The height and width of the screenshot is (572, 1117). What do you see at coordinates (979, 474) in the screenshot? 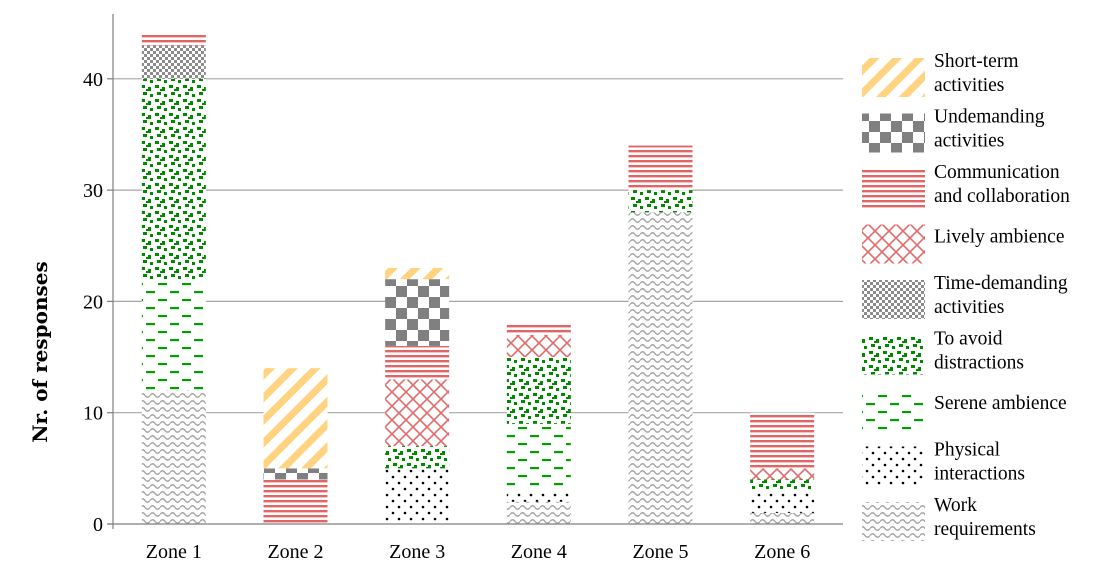
I see `legend-label: interactions` at bounding box center [979, 474].